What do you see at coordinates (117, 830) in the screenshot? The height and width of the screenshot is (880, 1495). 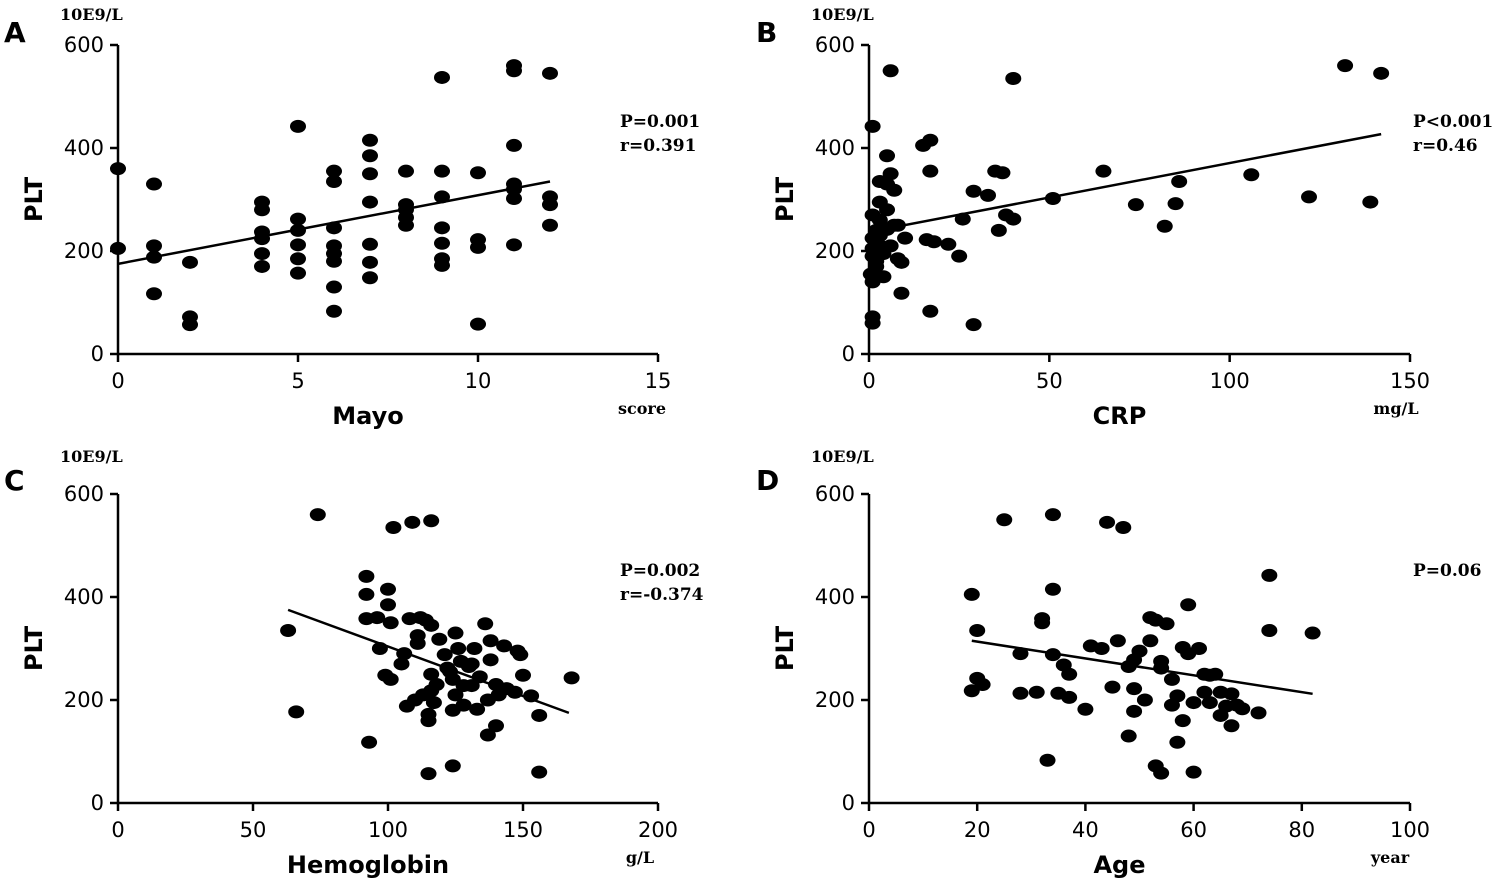 I see `x-tick-label-c: 0` at bounding box center [117, 830].